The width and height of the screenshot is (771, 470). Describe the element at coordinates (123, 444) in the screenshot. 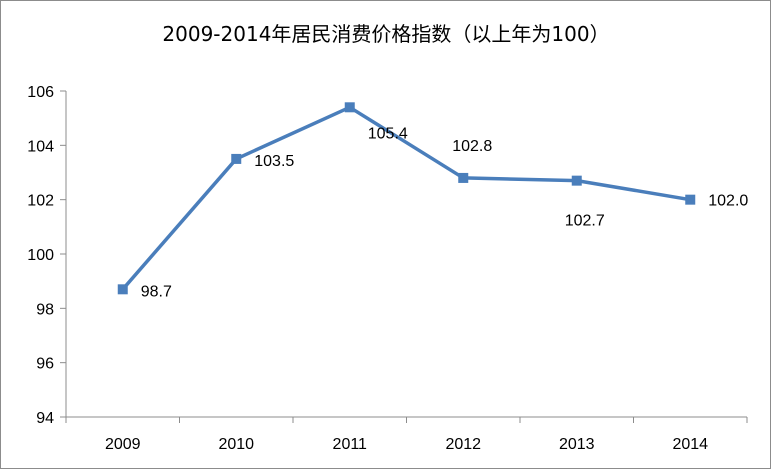

I see `x-tick-label: 2009` at that location.